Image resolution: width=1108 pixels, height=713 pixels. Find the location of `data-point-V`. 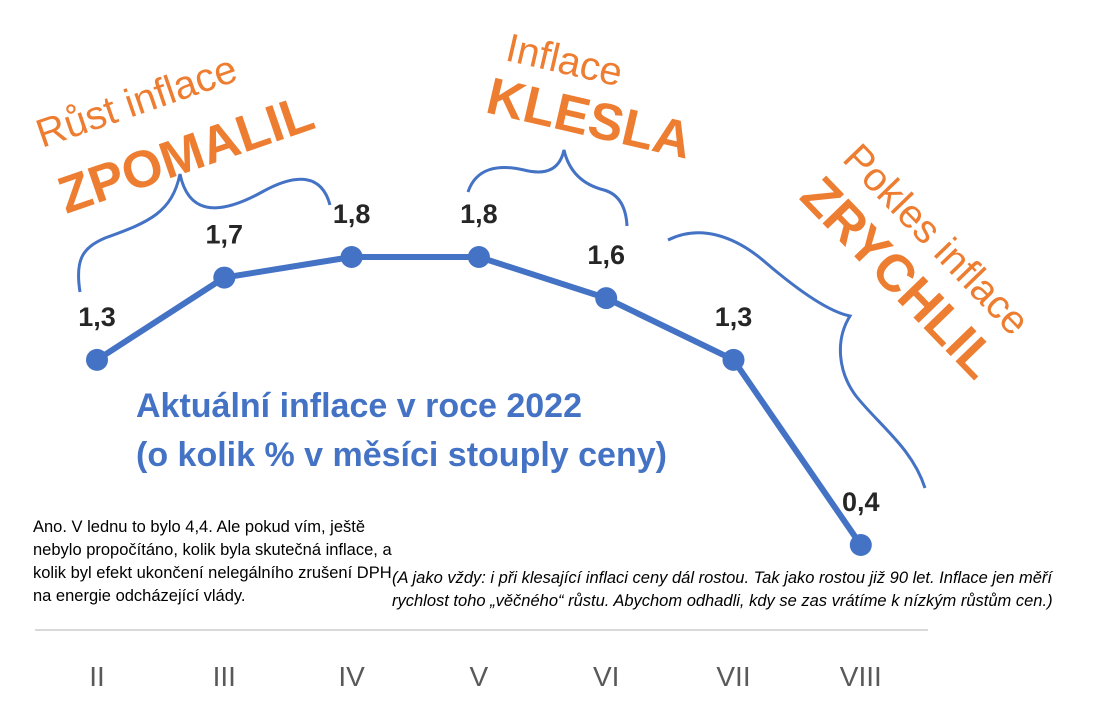

data-point-V is located at coordinates (478, 257).